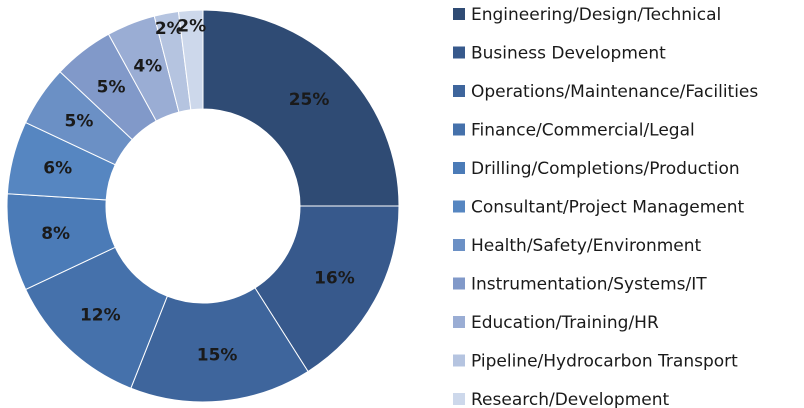 This screenshot has width=804, height=408. I want to click on legend-label: Engineering/Design/Technical, so click(596, 15).